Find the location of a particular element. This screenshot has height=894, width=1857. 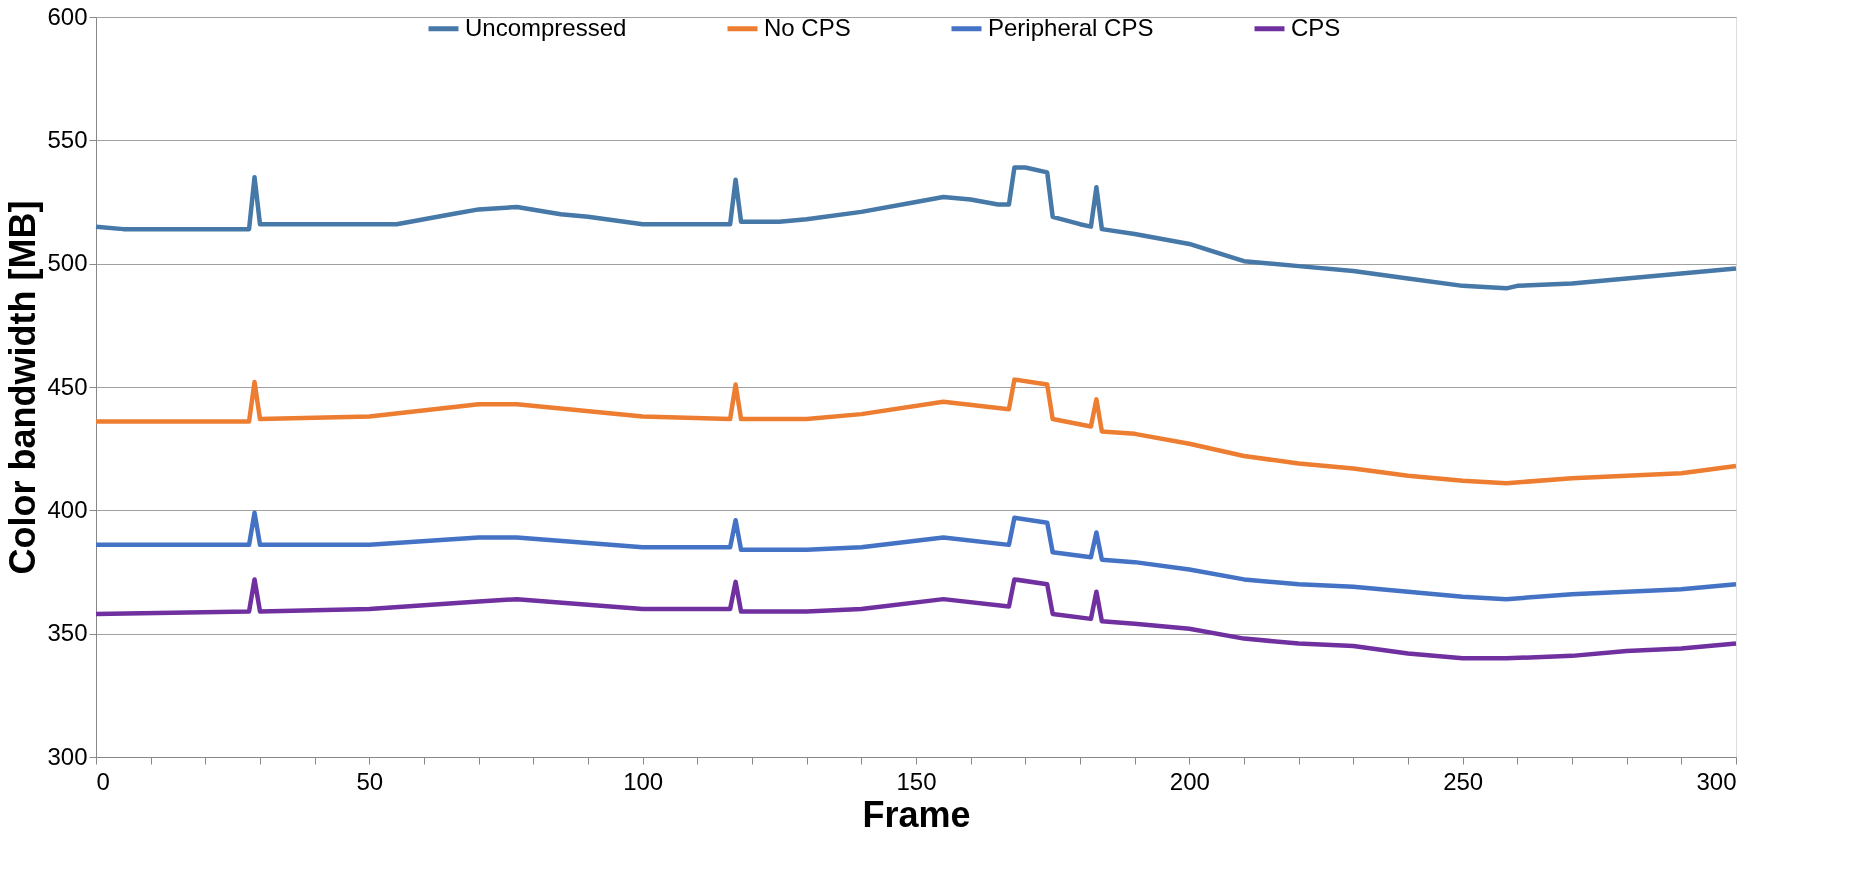

x-axis-title: Frame is located at coordinates (916, 814).